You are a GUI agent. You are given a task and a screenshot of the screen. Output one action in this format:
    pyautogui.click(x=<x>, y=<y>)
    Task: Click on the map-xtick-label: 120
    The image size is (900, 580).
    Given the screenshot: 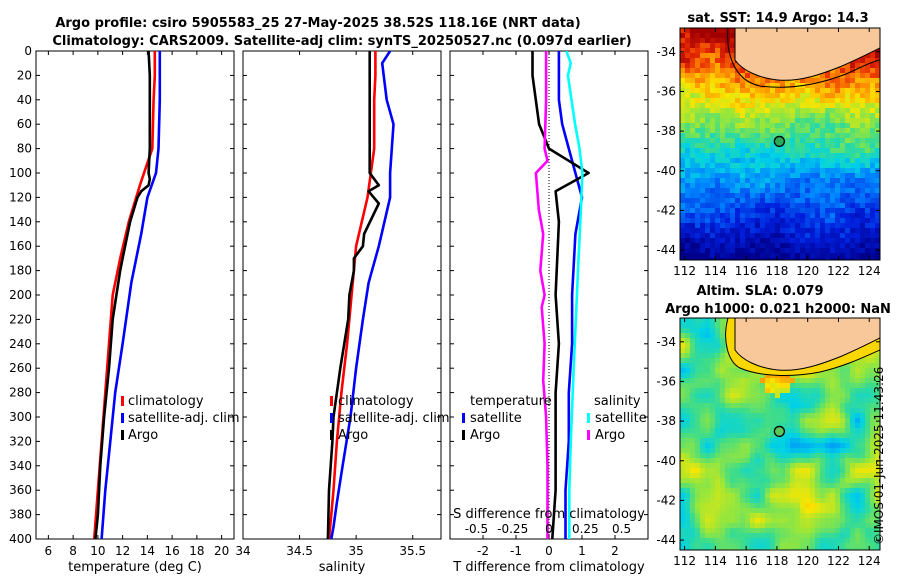 What is the action you would take?
    pyautogui.click(x=807, y=271)
    